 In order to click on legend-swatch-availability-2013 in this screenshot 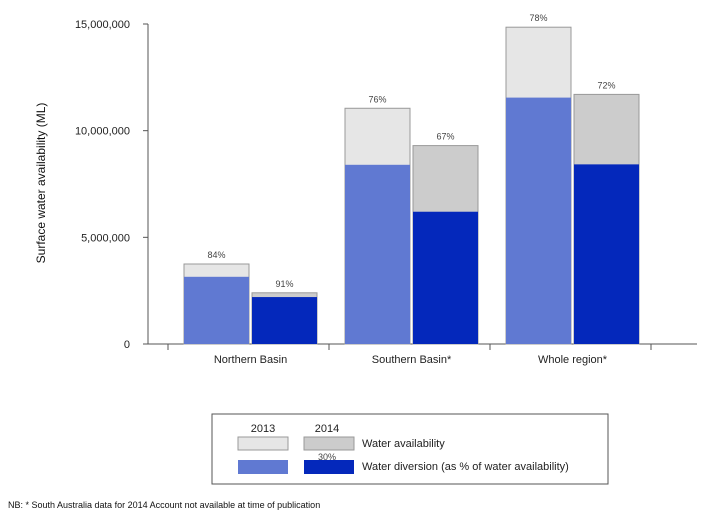, I will do `click(263, 443)`.